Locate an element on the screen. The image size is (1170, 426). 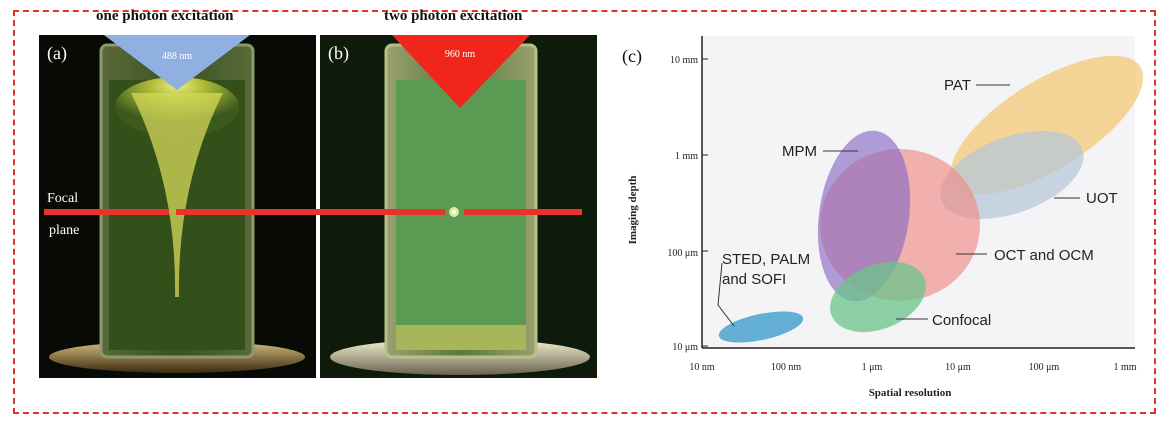
excitation-beam-shaft is located at coordinates (177, 45).